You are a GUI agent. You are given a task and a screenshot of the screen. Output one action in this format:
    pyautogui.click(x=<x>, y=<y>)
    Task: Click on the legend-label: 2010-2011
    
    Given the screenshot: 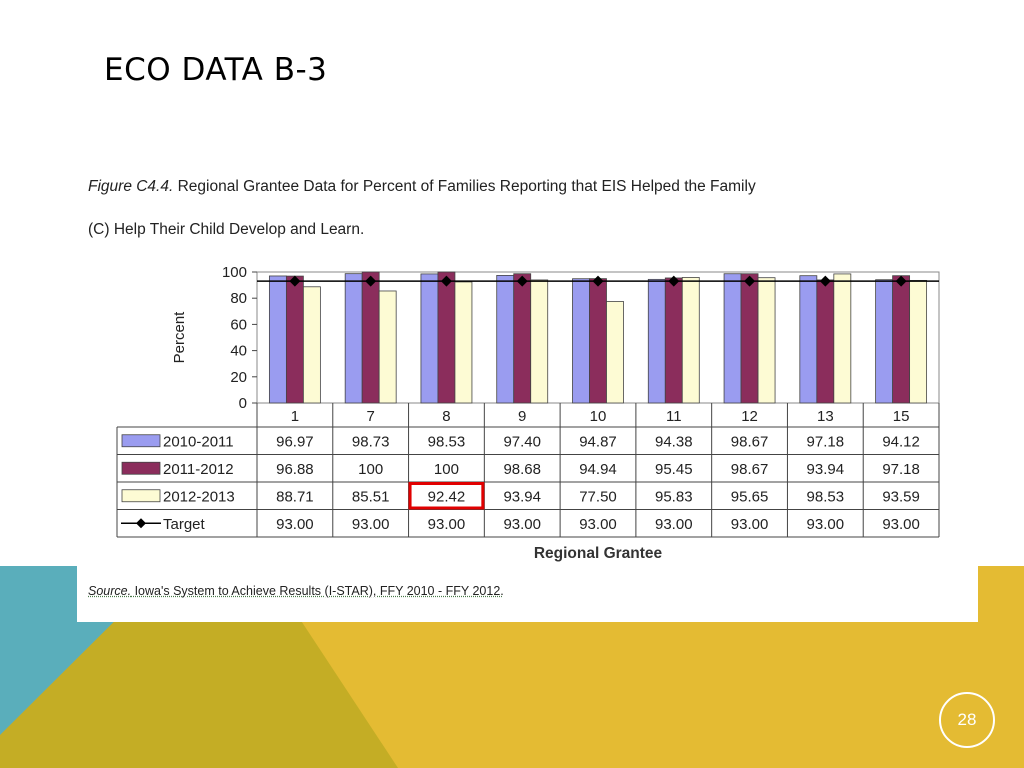 What is the action you would take?
    pyautogui.click(x=198, y=441)
    